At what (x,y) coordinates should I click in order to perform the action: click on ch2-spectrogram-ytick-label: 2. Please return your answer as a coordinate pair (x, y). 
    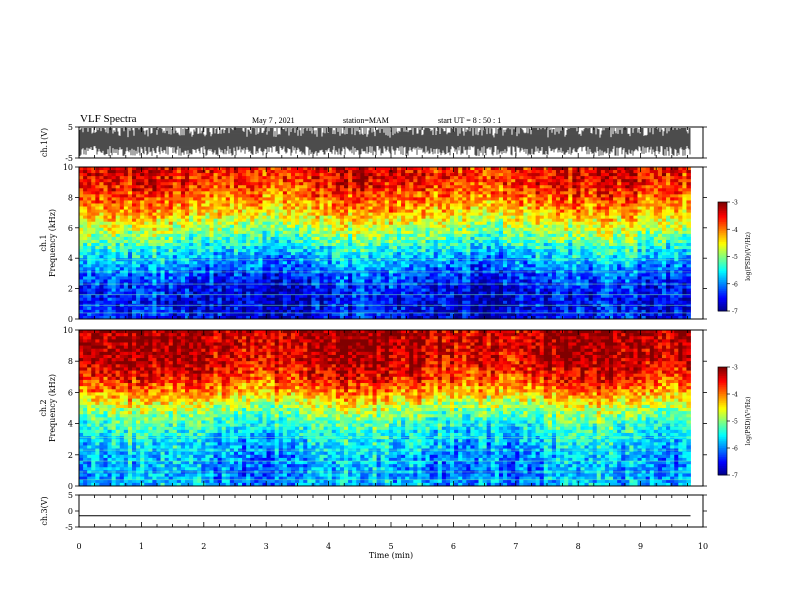
    Looking at the image, I should click on (70, 455).